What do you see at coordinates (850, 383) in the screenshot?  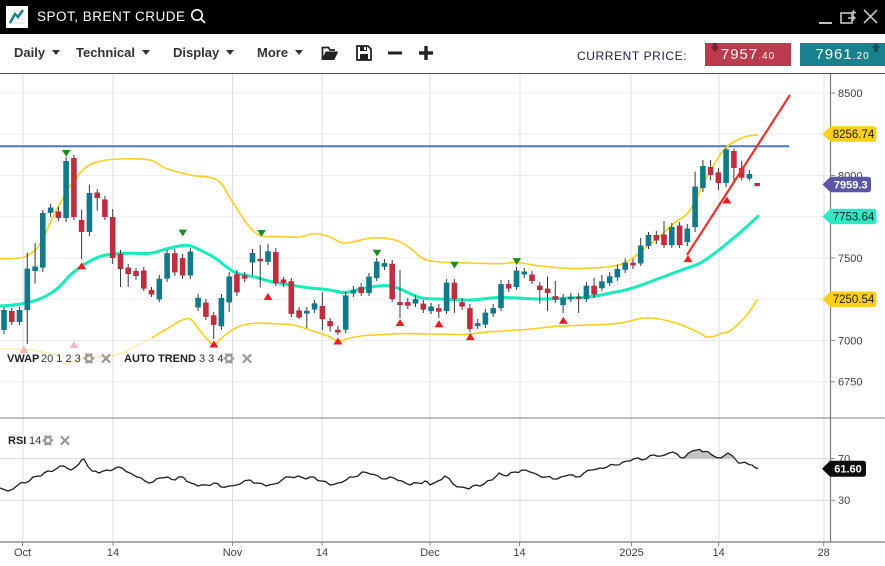 I see `svg-text: 6750` at bounding box center [850, 383].